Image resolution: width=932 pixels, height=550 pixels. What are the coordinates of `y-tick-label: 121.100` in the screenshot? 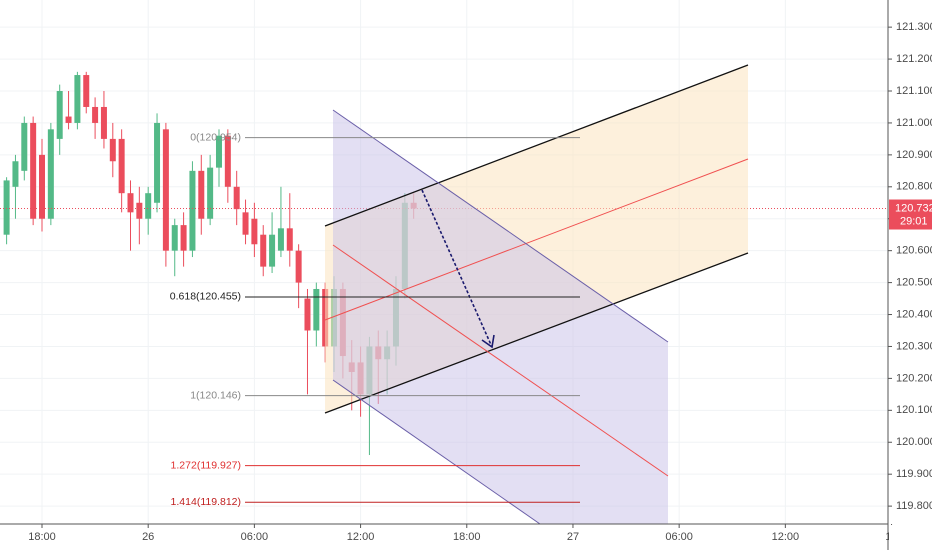 It's located at (914, 91).